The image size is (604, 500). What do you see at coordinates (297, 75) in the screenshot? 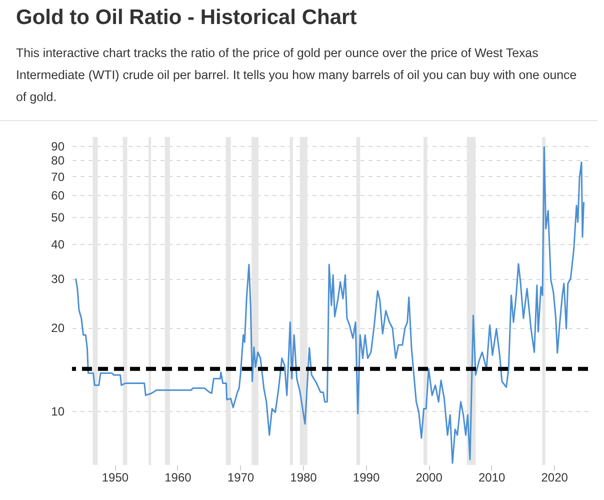
I see `chart-subtitle: This interactive chart tracks the ratio of the price of gold per ounce over the price of West Texas Intermediate (WTI) crude oil per barrel. It tells you how many barrels of oil you can buy with one ounce of gold.` at bounding box center [297, 75].